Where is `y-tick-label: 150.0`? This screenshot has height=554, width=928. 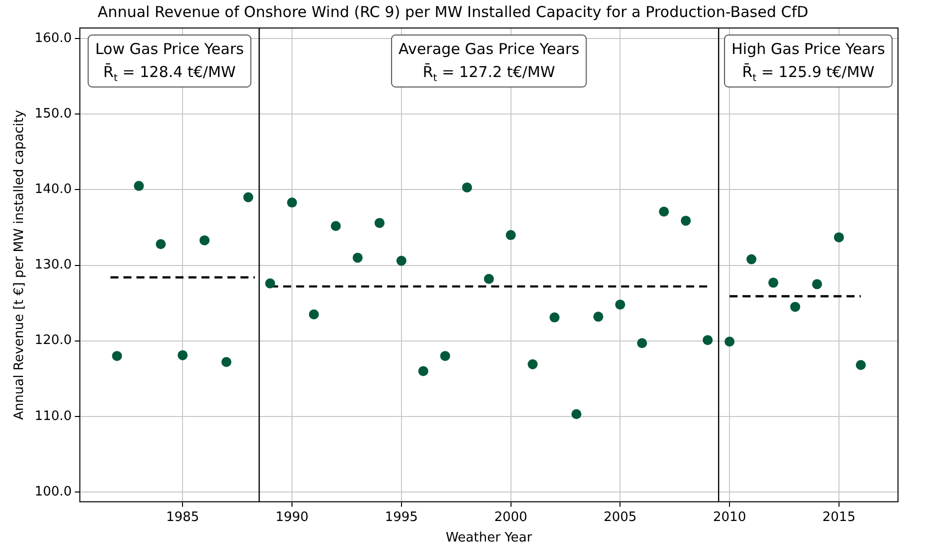
y-tick-label: 150.0 is located at coordinates (53, 114).